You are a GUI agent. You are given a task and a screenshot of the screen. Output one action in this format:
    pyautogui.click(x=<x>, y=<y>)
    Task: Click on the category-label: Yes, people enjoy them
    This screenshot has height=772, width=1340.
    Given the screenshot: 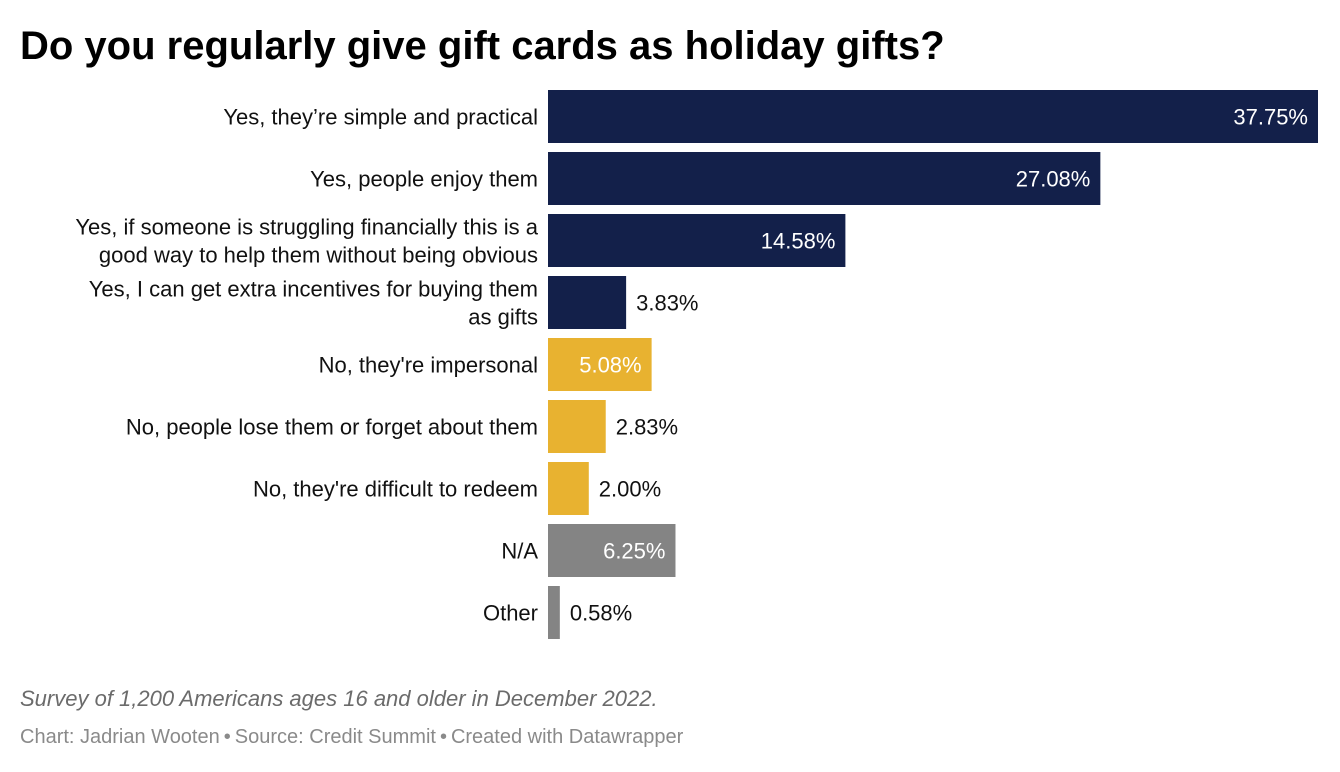 What is the action you would take?
    pyautogui.click(x=424, y=179)
    